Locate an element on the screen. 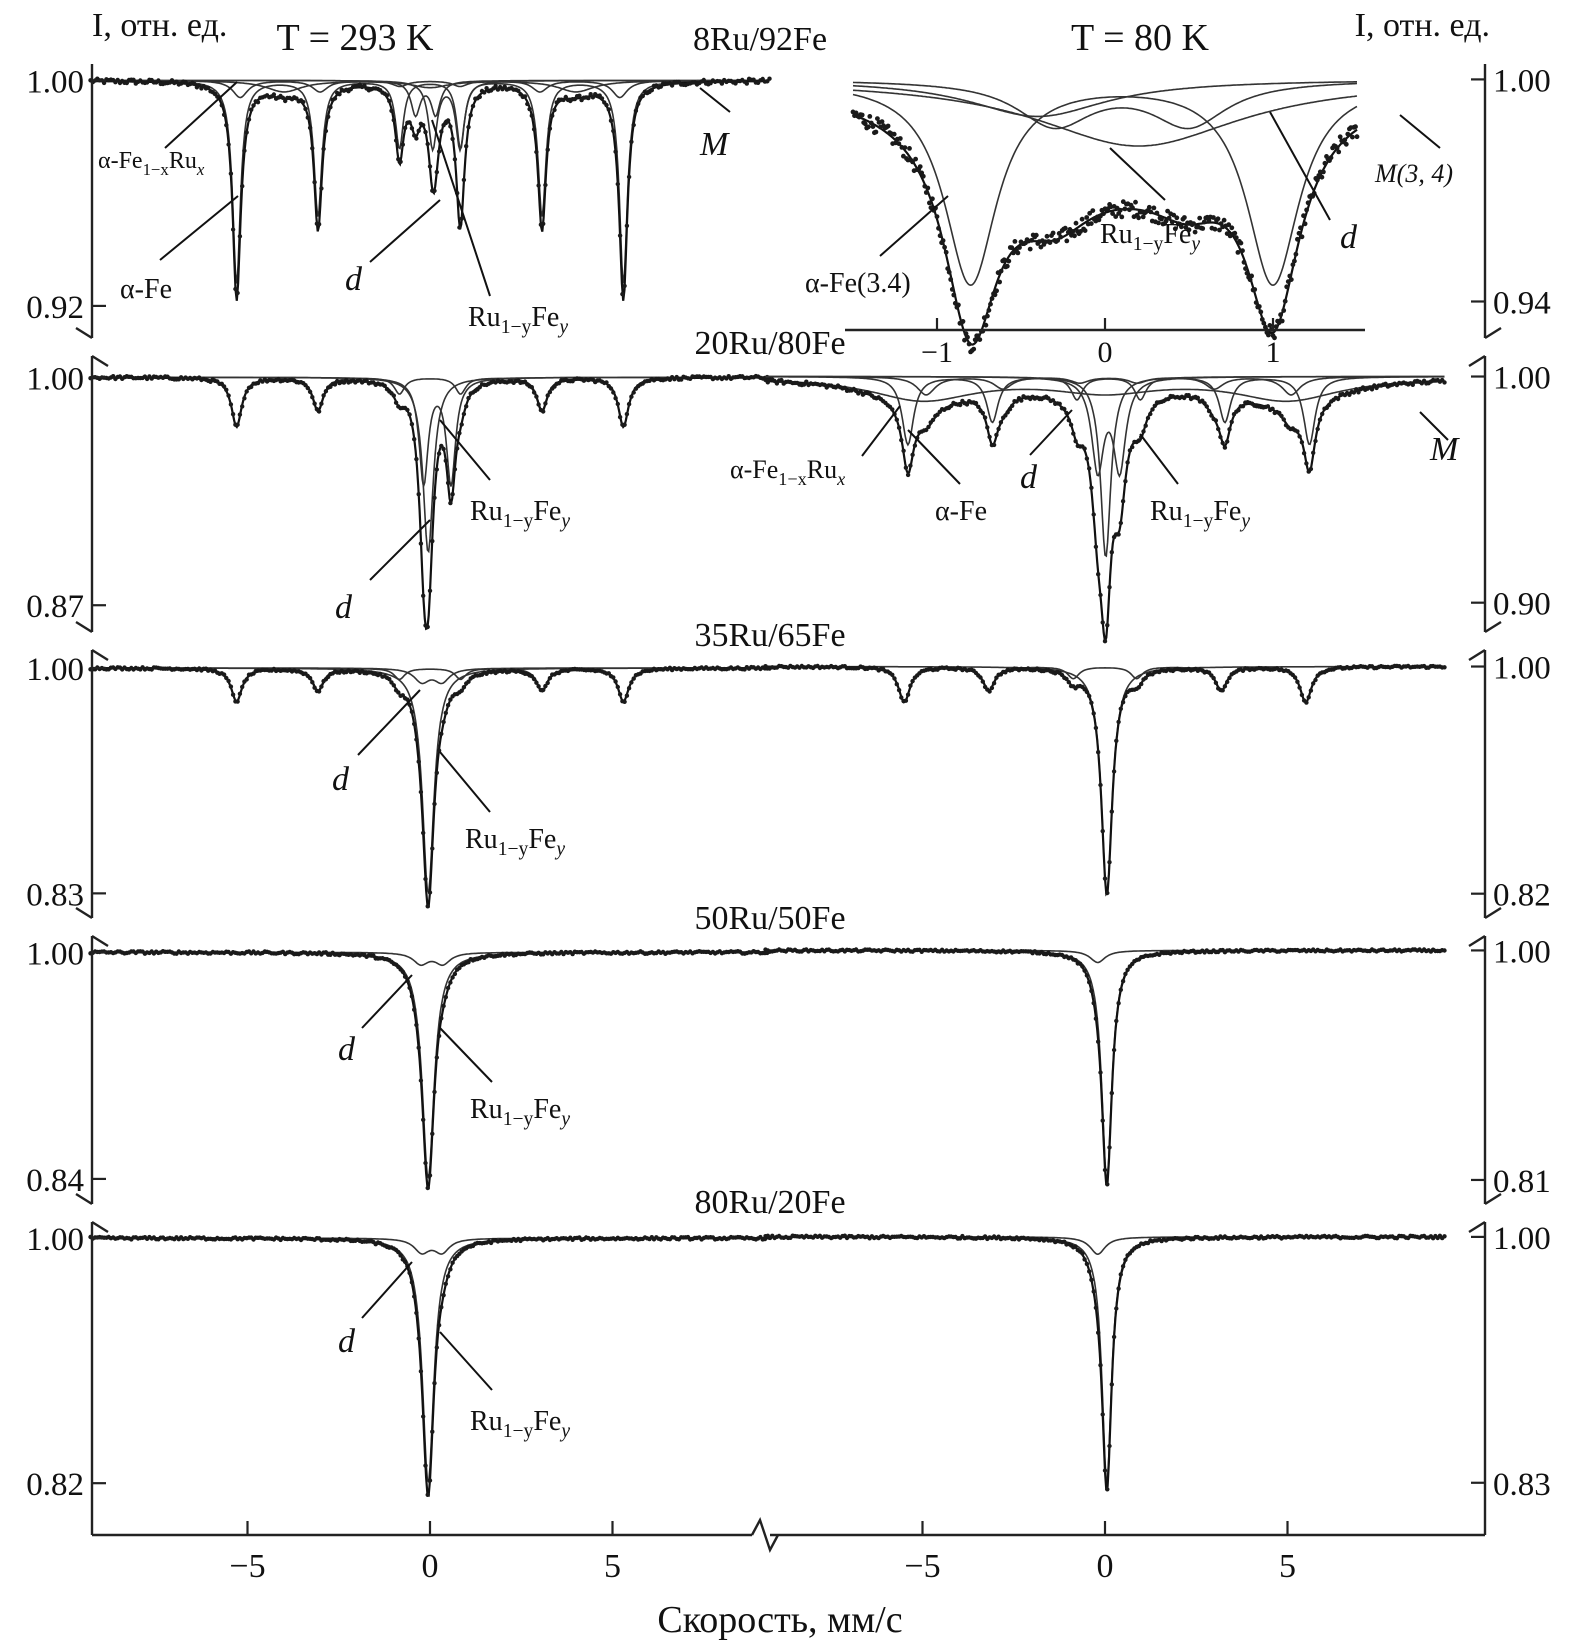 This screenshot has height=1647, width=1581. inset-x-tick-label: −1 is located at coordinates (937, 352).